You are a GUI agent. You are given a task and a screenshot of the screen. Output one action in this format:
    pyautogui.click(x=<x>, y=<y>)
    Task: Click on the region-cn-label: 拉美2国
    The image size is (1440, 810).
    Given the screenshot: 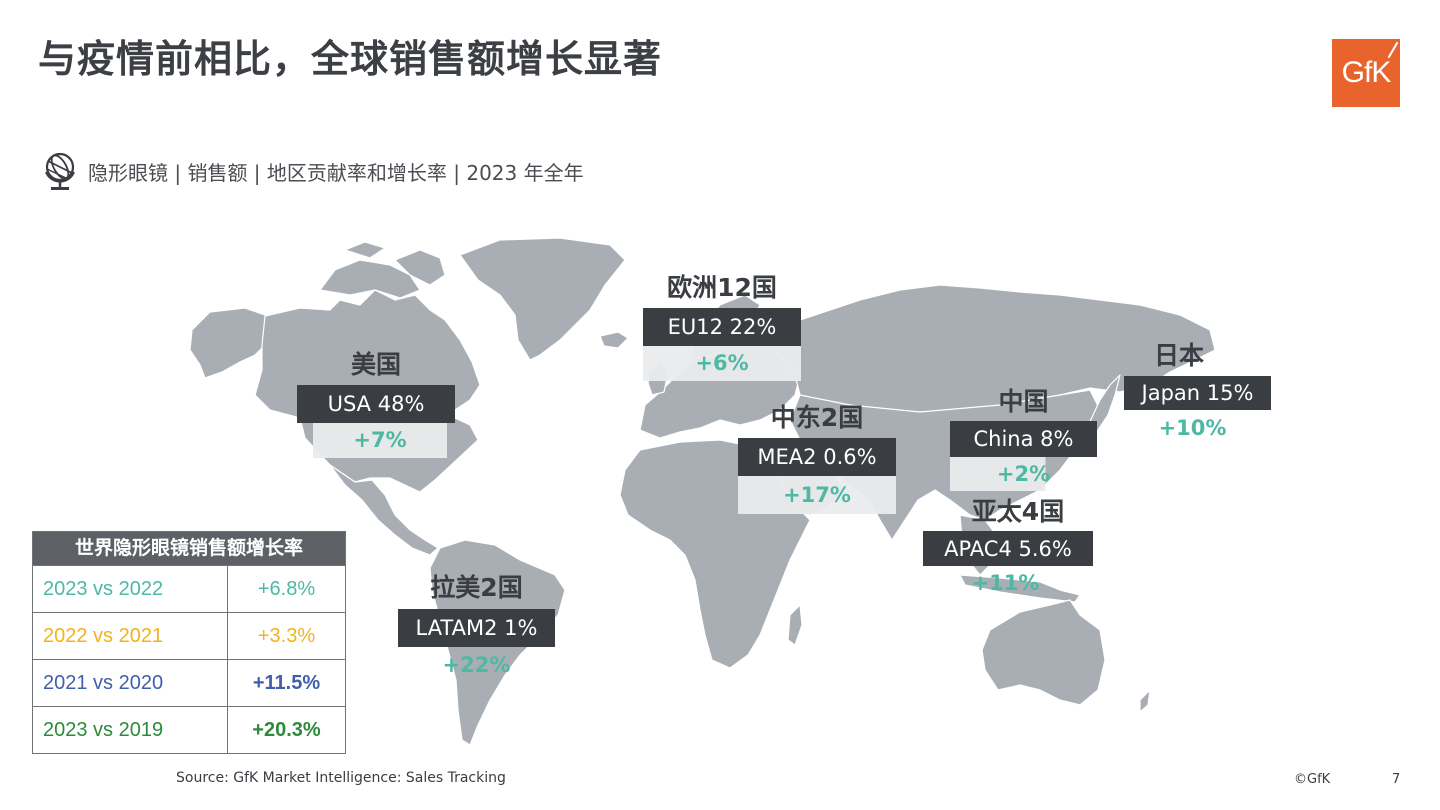 What is the action you would take?
    pyautogui.click(x=476, y=587)
    